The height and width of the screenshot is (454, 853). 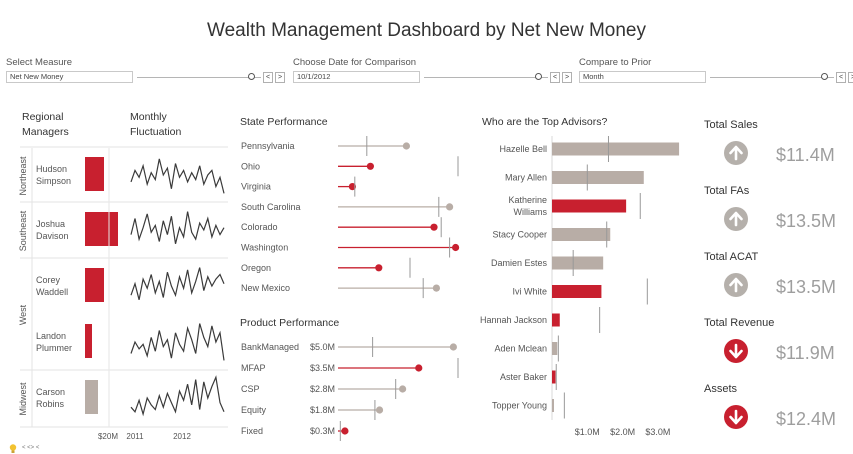 I want to click on manager-name: Joshua, so click(x=50, y=224).